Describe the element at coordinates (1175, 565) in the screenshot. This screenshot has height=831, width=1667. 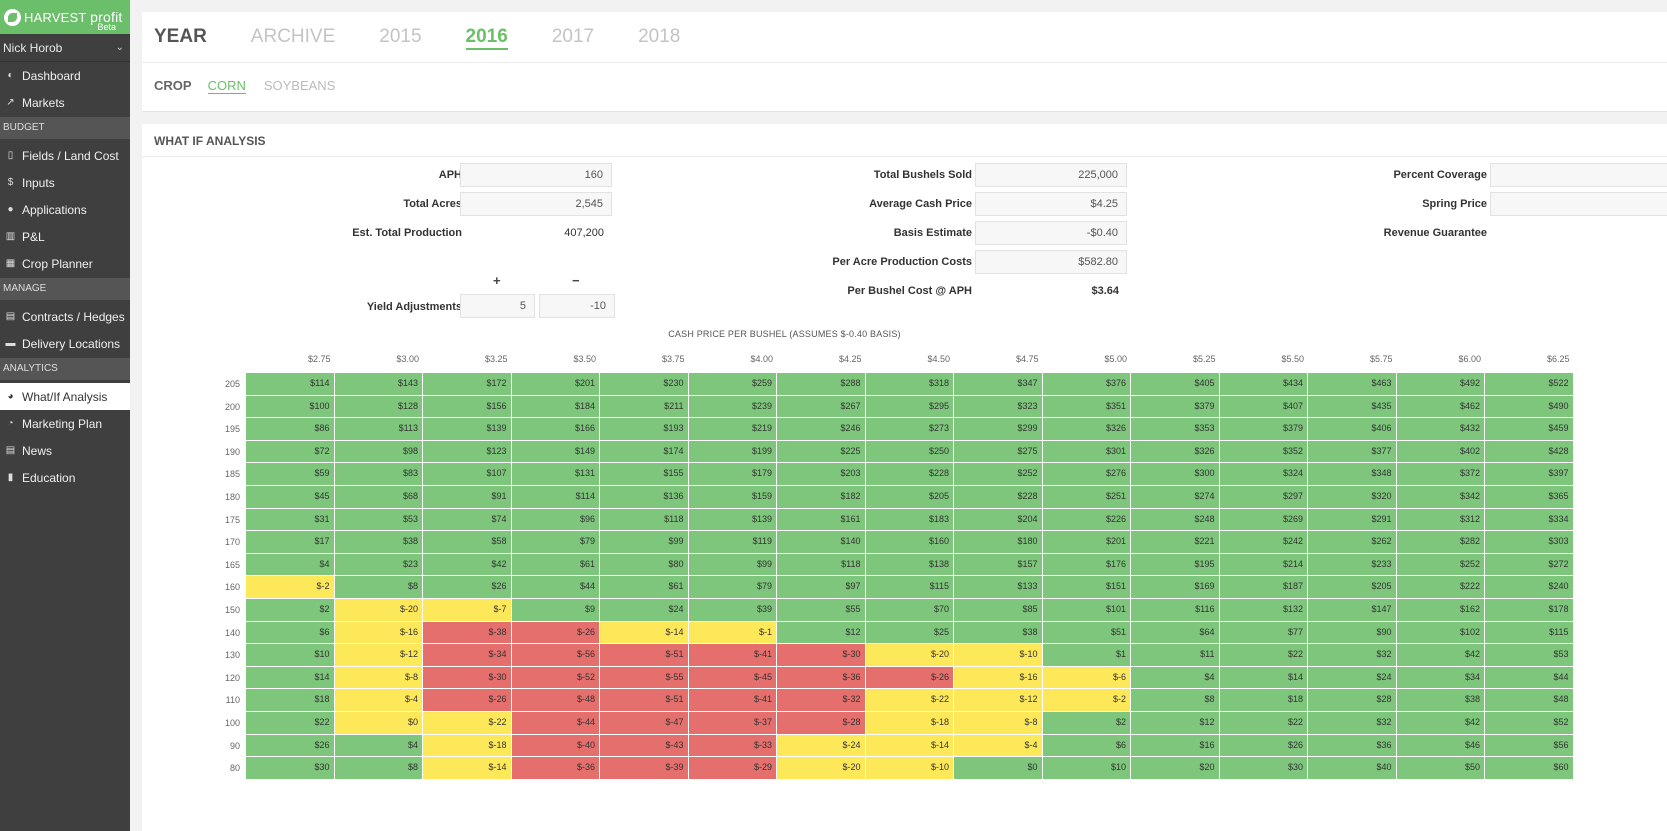
I see `grid-cell: $195` at that location.